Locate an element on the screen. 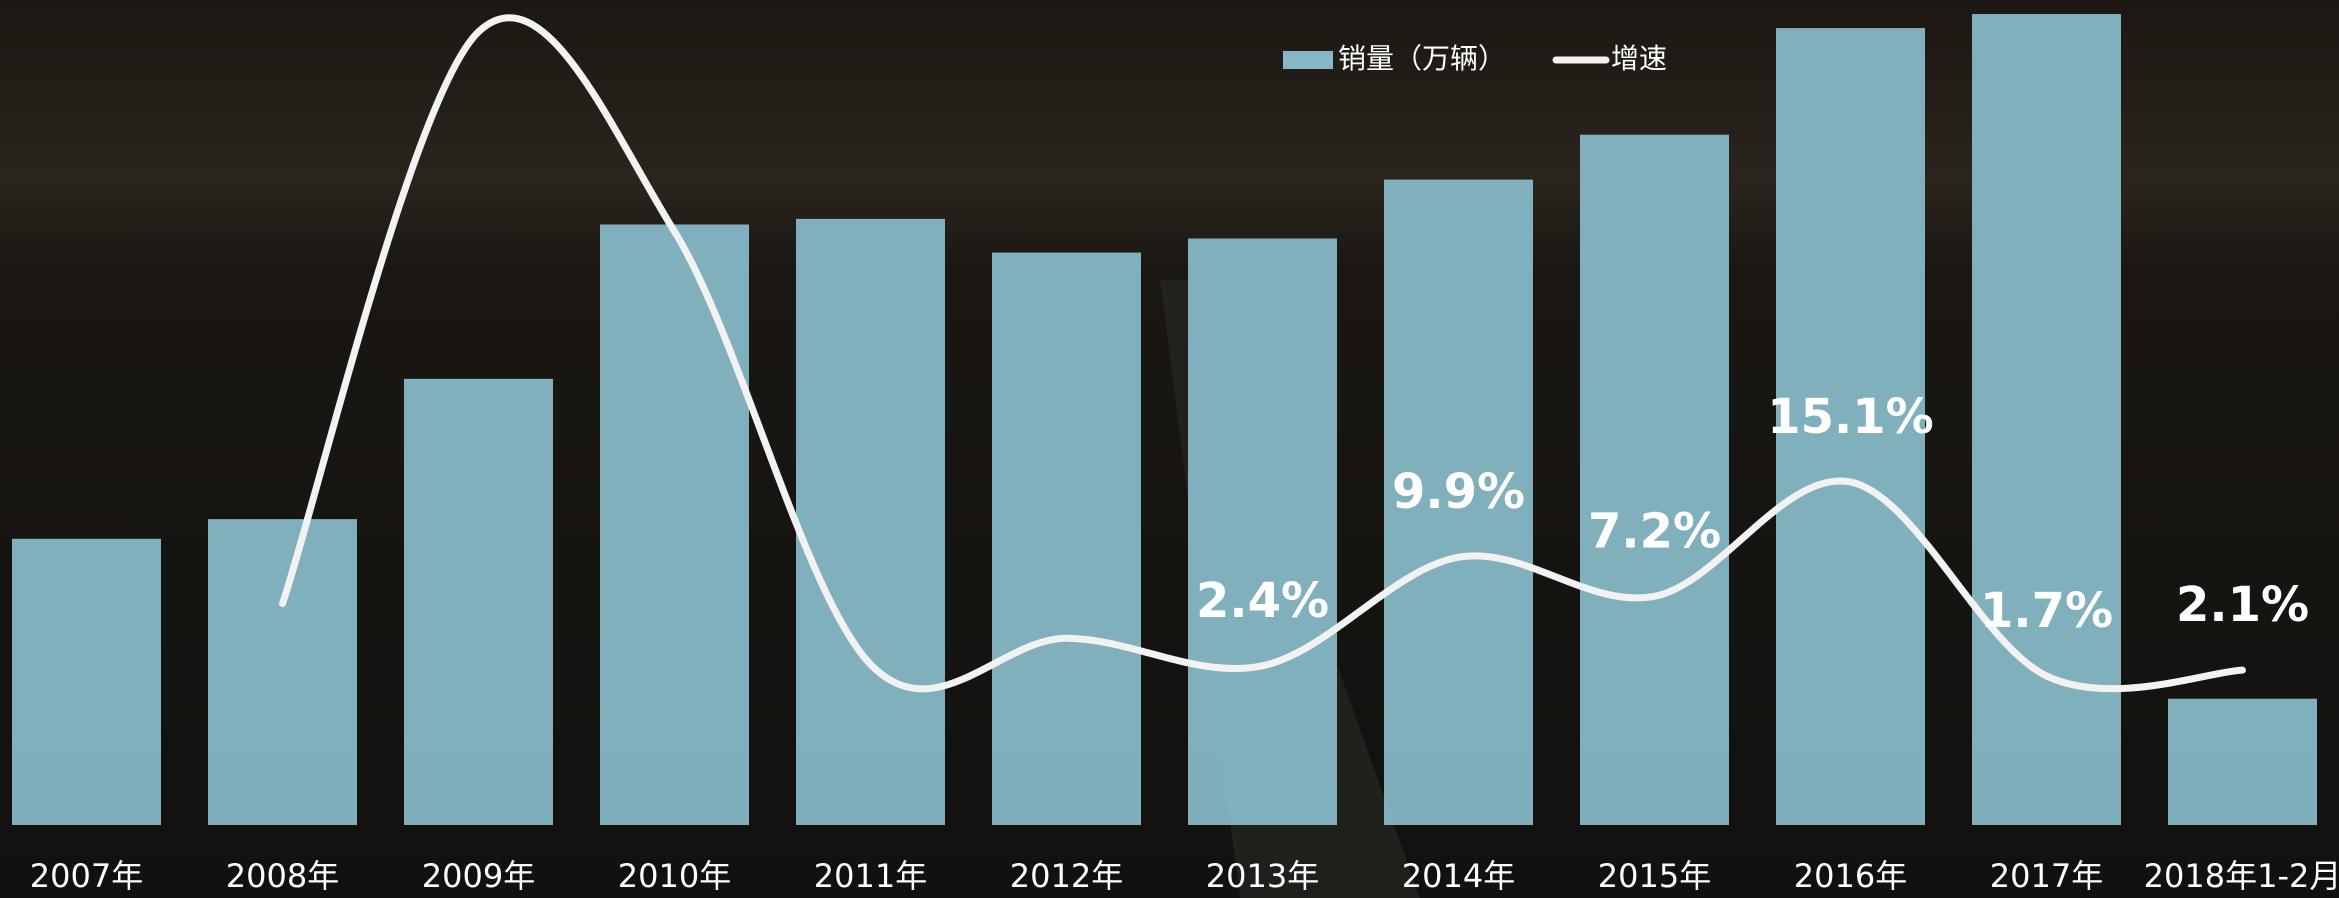  x-tick-label: 2014年 is located at coordinates (1458, 876).